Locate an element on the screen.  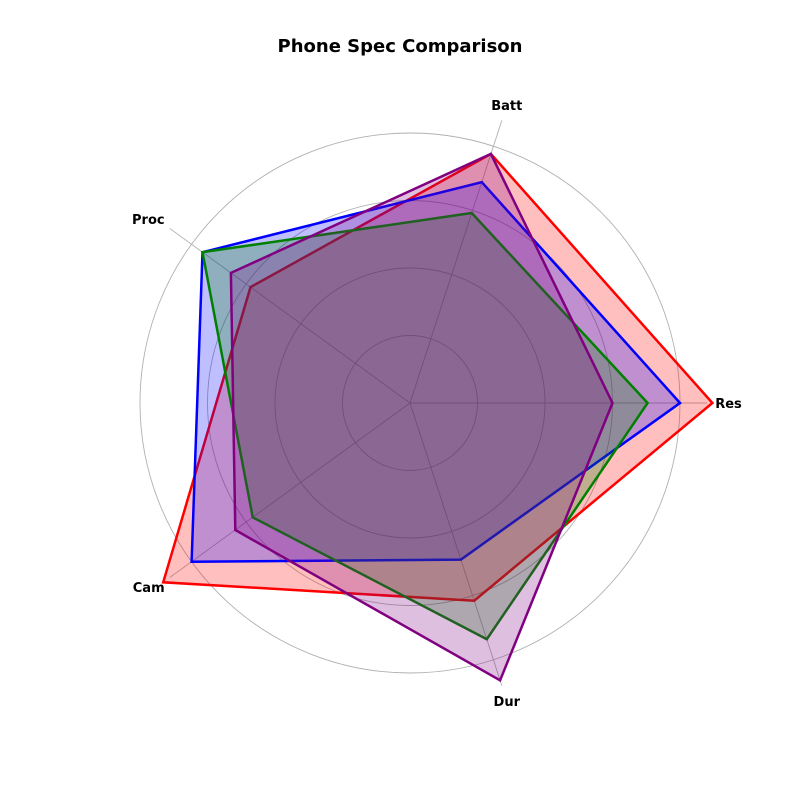
axis-label-dur: Dur is located at coordinates (507, 702).